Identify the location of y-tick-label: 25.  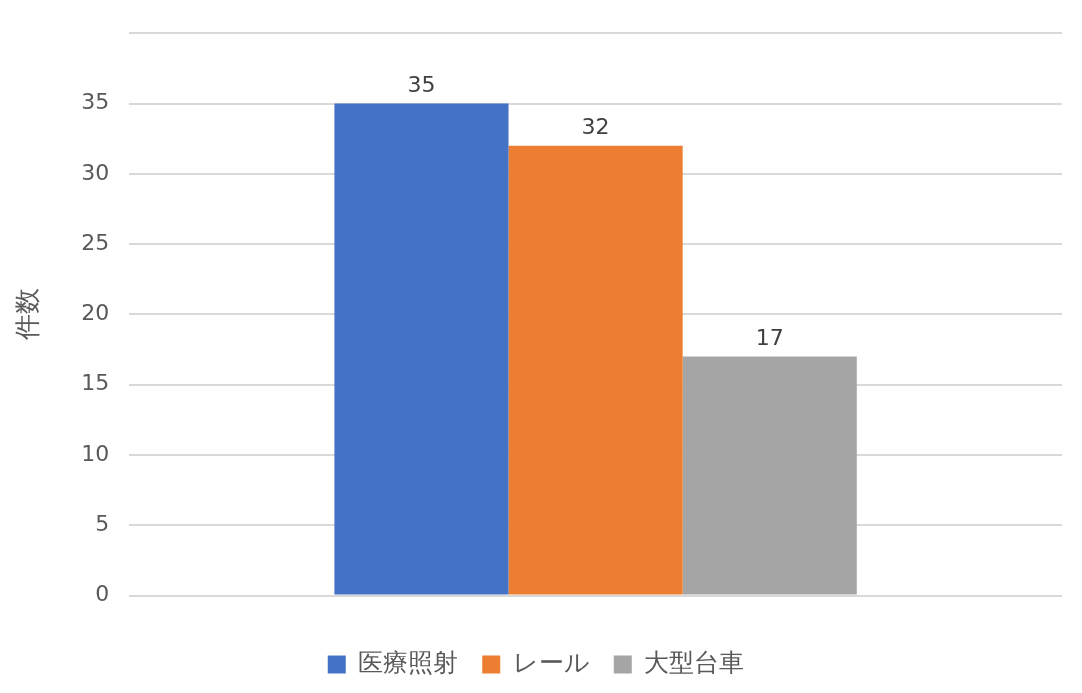
(95, 242).